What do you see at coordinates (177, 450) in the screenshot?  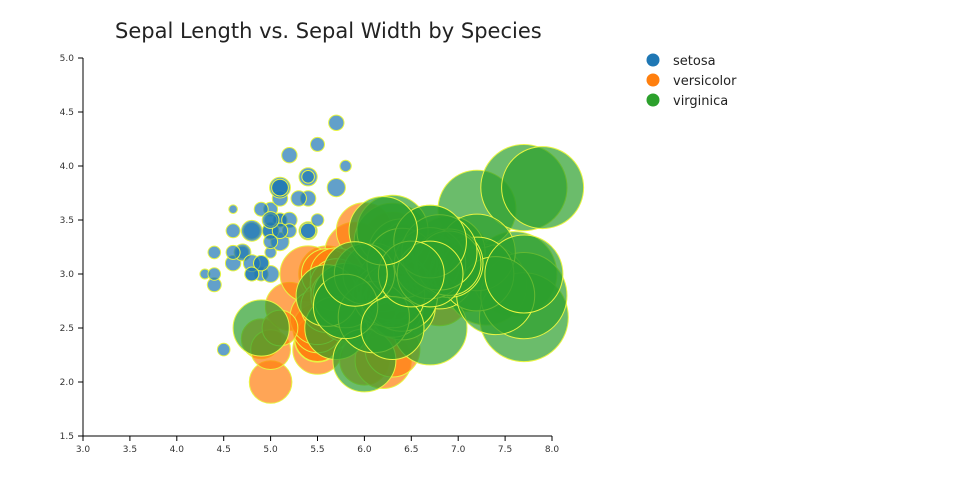 I see `x-tick-label: 4.0` at bounding box center [177, 450].